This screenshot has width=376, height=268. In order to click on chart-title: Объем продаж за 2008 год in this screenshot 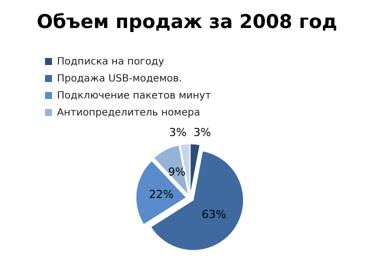, I will do `click(187, 22)`.